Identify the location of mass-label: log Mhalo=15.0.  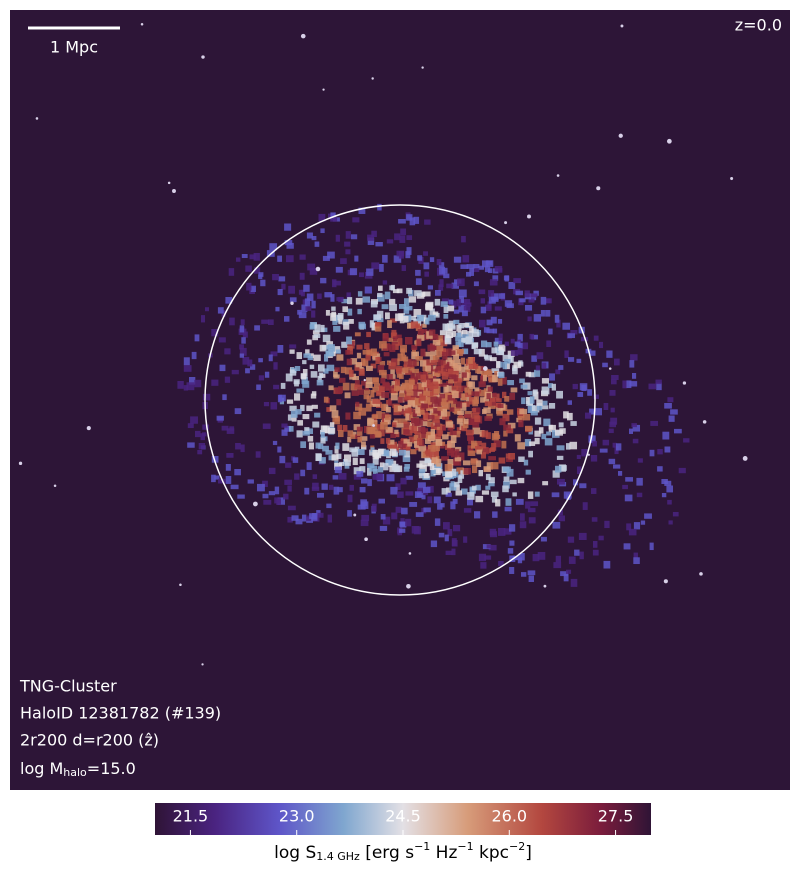
(78, 769).